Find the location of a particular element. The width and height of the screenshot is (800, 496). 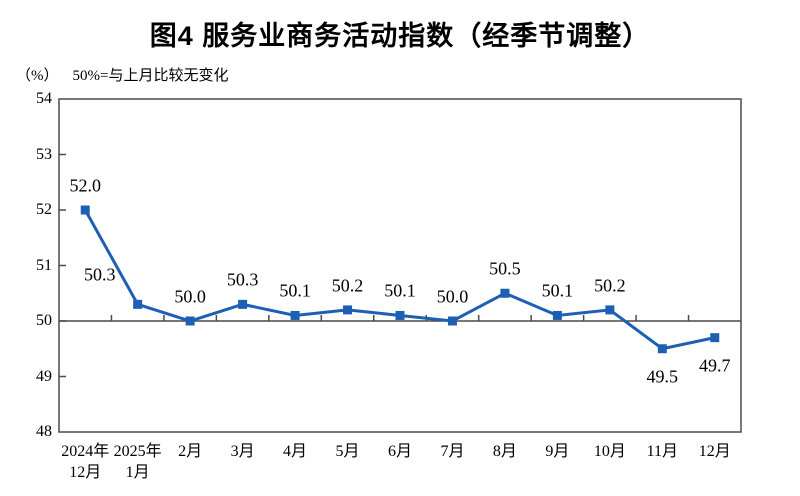

x-axis-category-label: 2025年 1月 is located at coordinates (137, 462).